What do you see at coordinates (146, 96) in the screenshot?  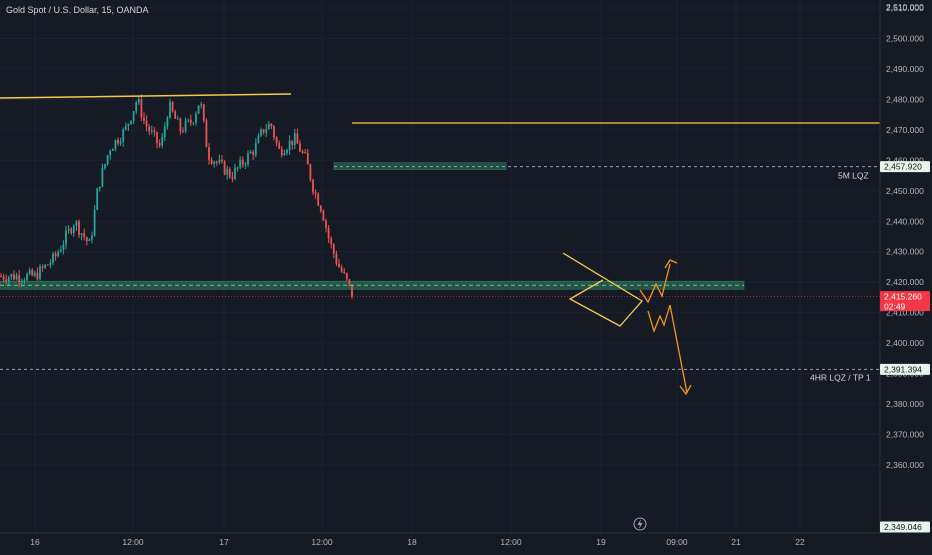 I see `resistance-line-left` at bounding box center [146, 96].